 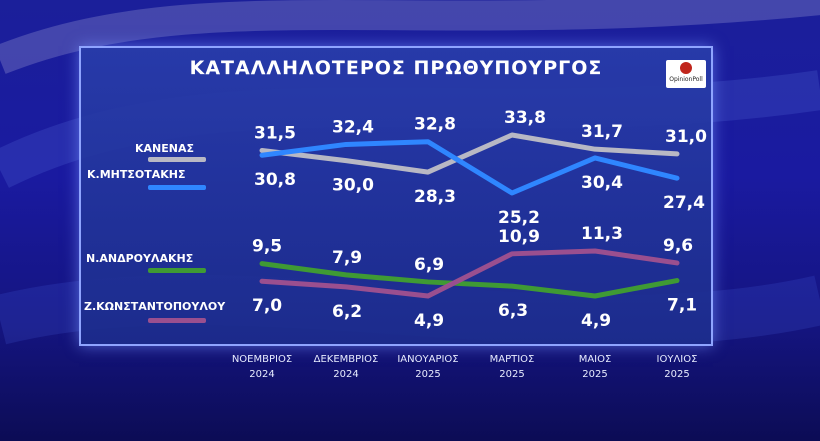 I want to click on data-label-konstantopoulou-2: 4,9, so click(x=429, y=321).